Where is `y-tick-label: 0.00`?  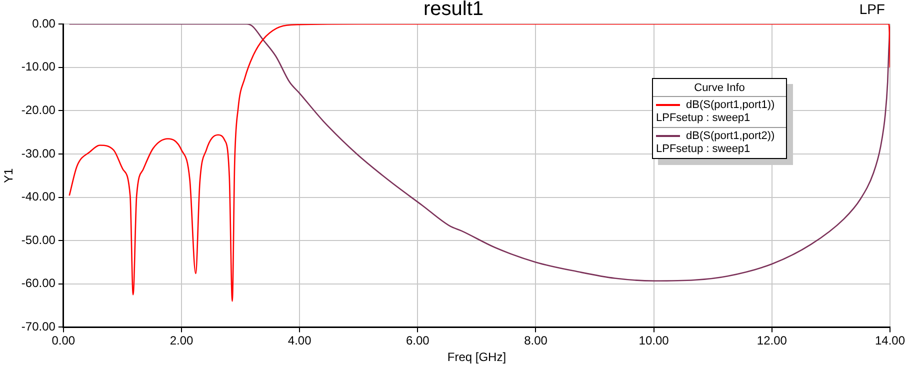
y-tick-label: 0.00 is located at coordinates (44, 23).